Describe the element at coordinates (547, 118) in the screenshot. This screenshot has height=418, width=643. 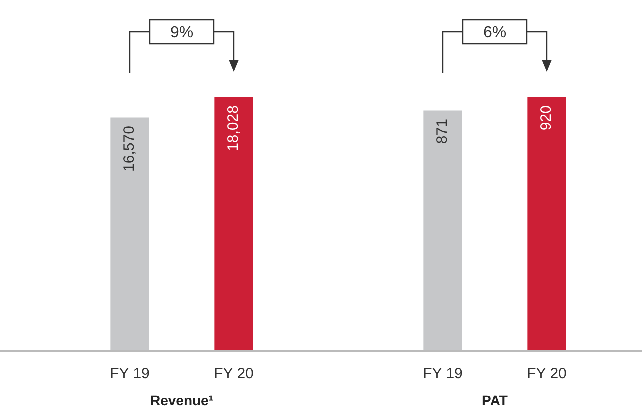
I see `data-label: 920` at that location.